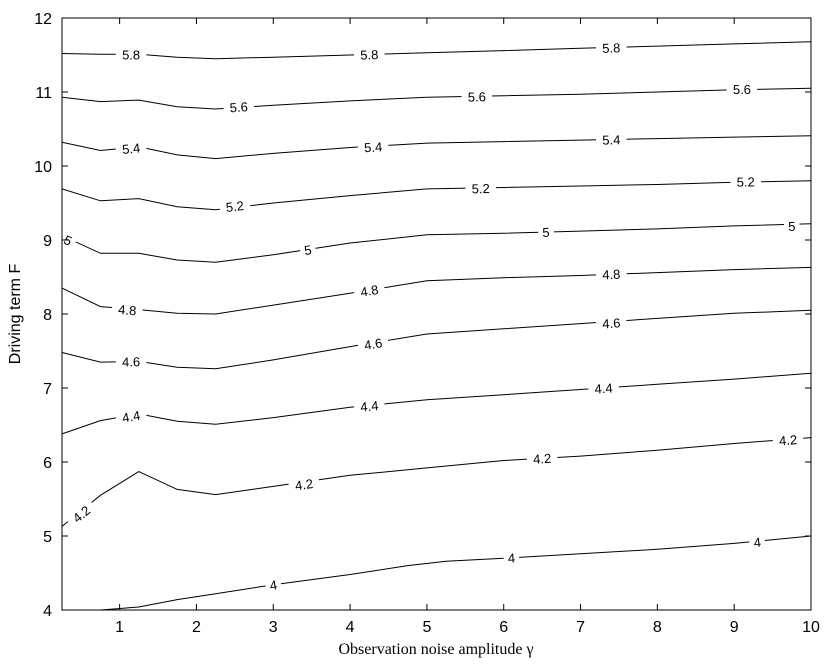 The width and height of the screenshot is (830, 664). What do you see at coordinates (43, 167) in the screenshot?
I see `y-tick-label: 10` at bounding box center [43, 167].